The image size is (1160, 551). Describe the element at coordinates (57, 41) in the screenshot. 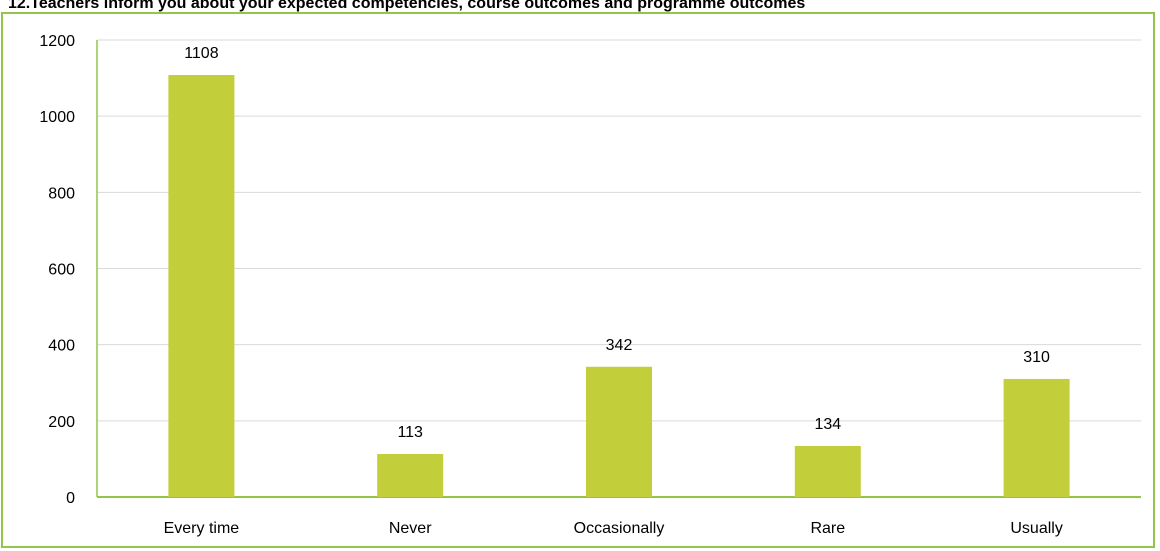

I see `y-tick-label: 1200` at that location.